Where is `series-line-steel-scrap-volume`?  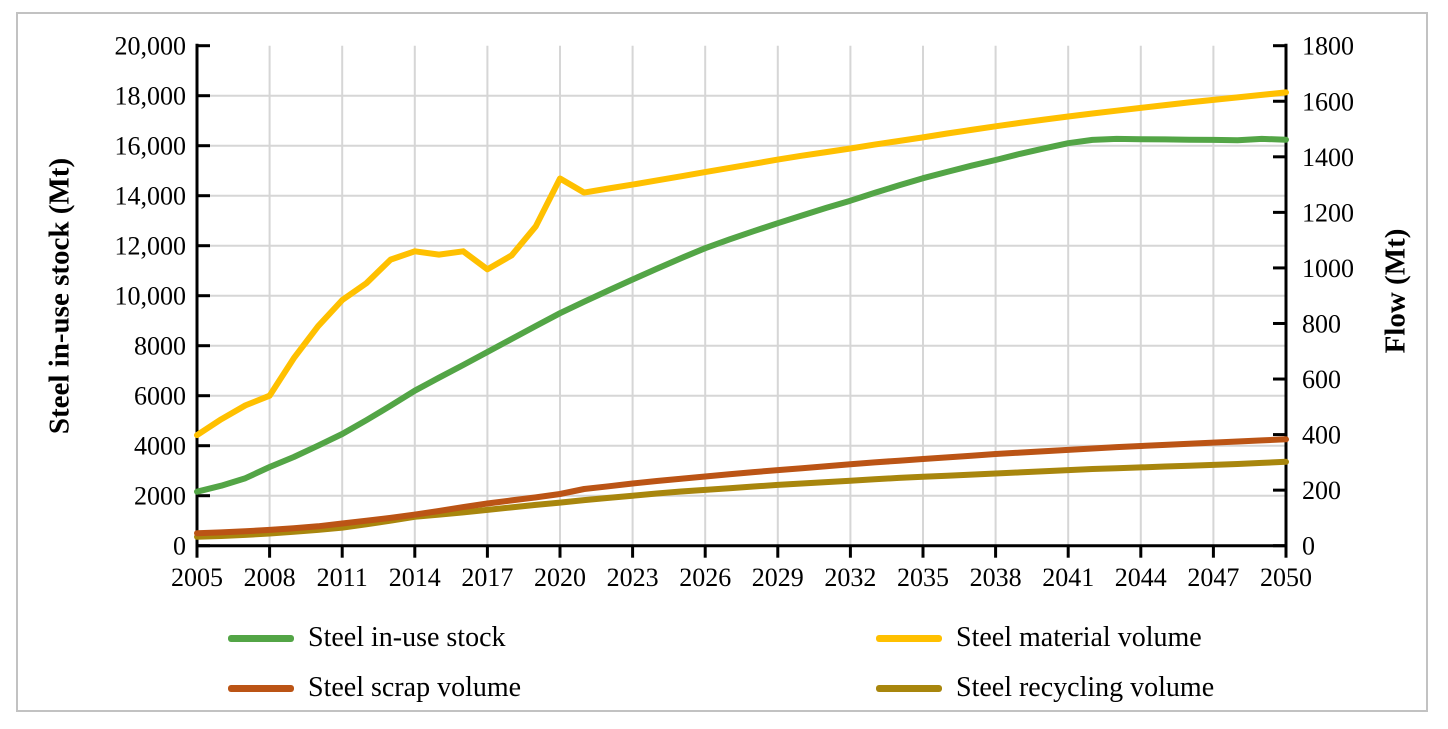
series-line-steel-scrap-volume is located at coordinates (741, 486).